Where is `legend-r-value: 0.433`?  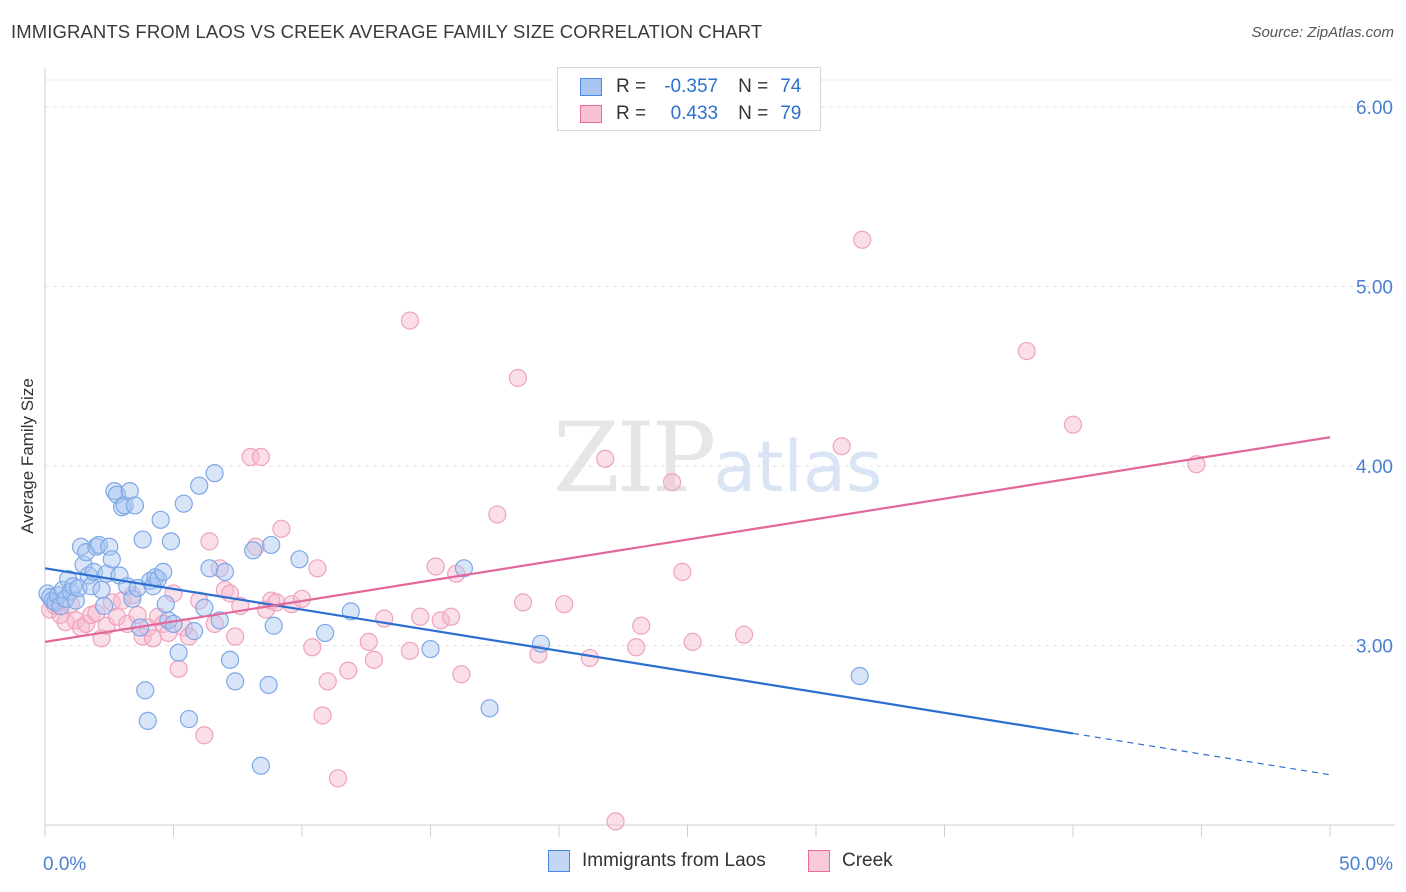 legend-r-value: 0.433 is located at coordinates (694, 113).